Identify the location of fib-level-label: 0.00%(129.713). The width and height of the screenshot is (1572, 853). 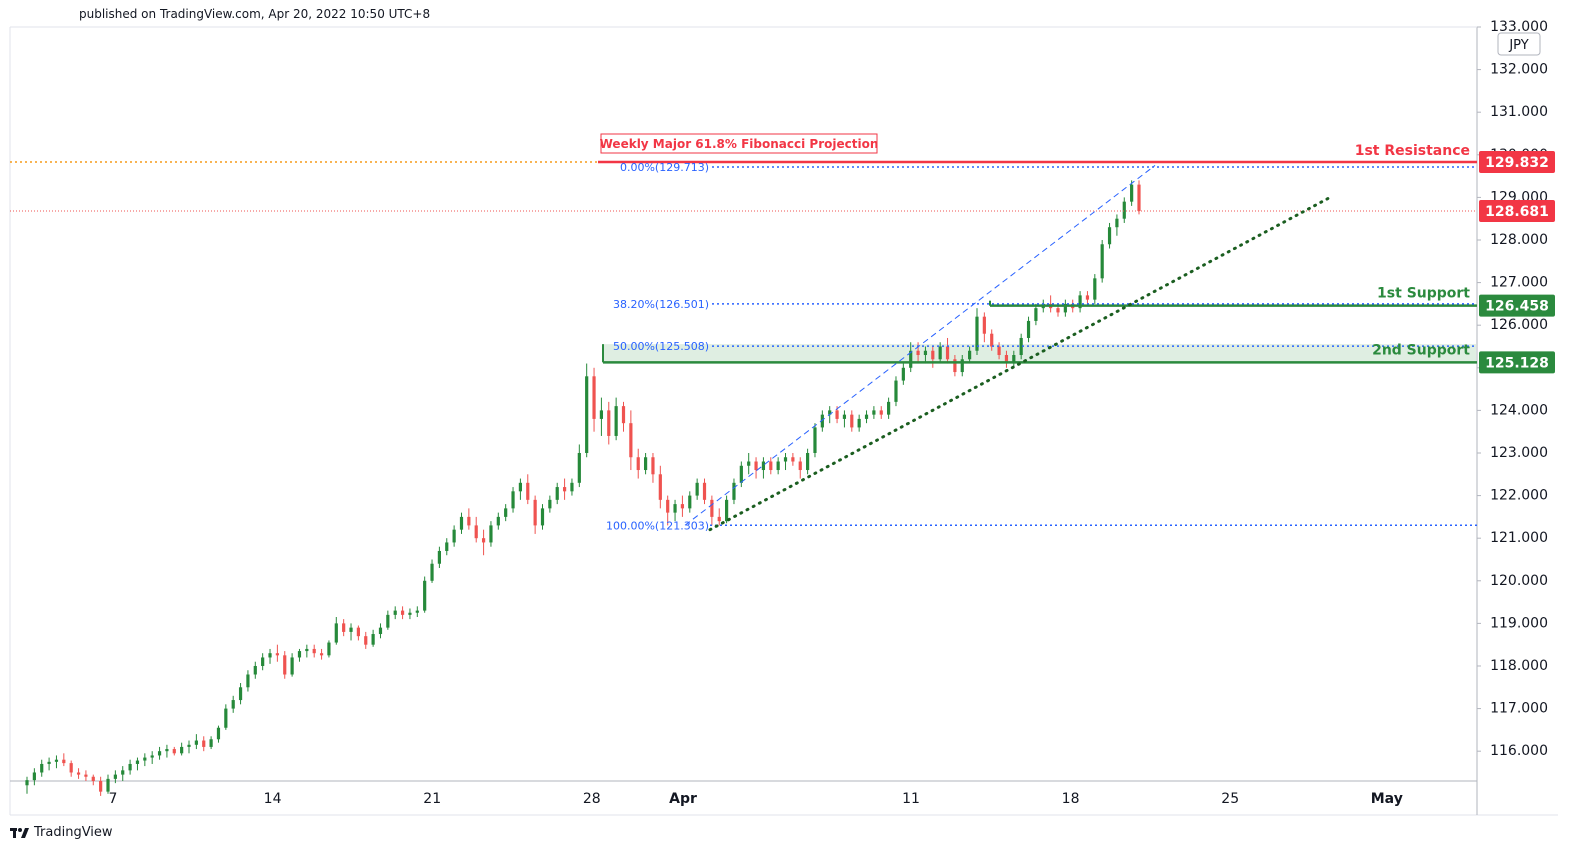
(664, 167).